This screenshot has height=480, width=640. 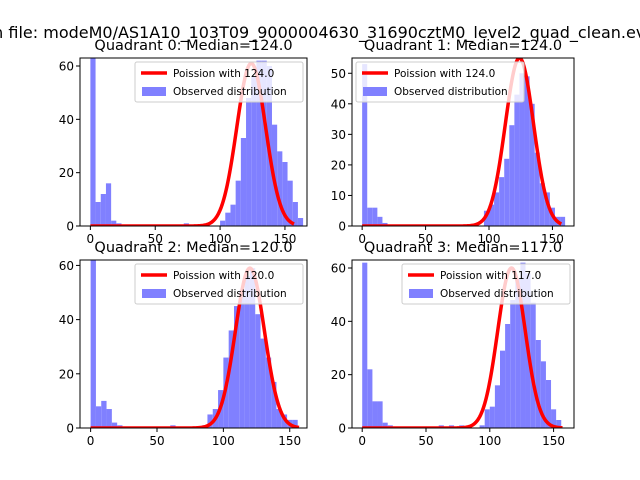 What do you see at coordinates (223, 276) in the screenshot?
I see `legend-curve-label: Poission with 120.0` at bounding box center [223, 276].